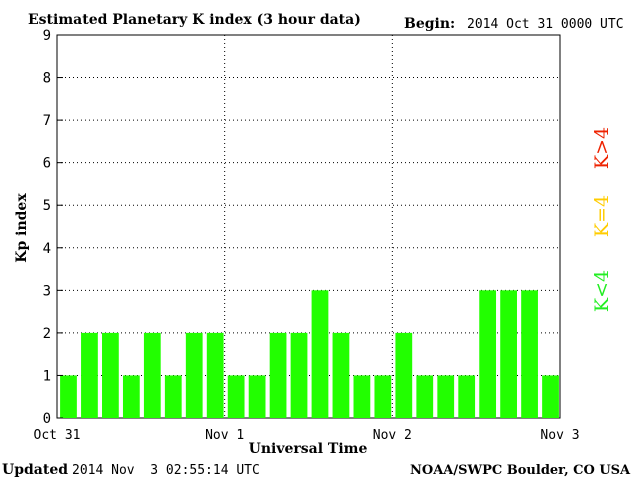 The height and width of the screenshot is (480, 640). What do you see at coordinates (166, 470) in the screenshot?
I see `updated-value: 2014 Nov 3 02:55:14 UTC` at bounding box center [166, 470].